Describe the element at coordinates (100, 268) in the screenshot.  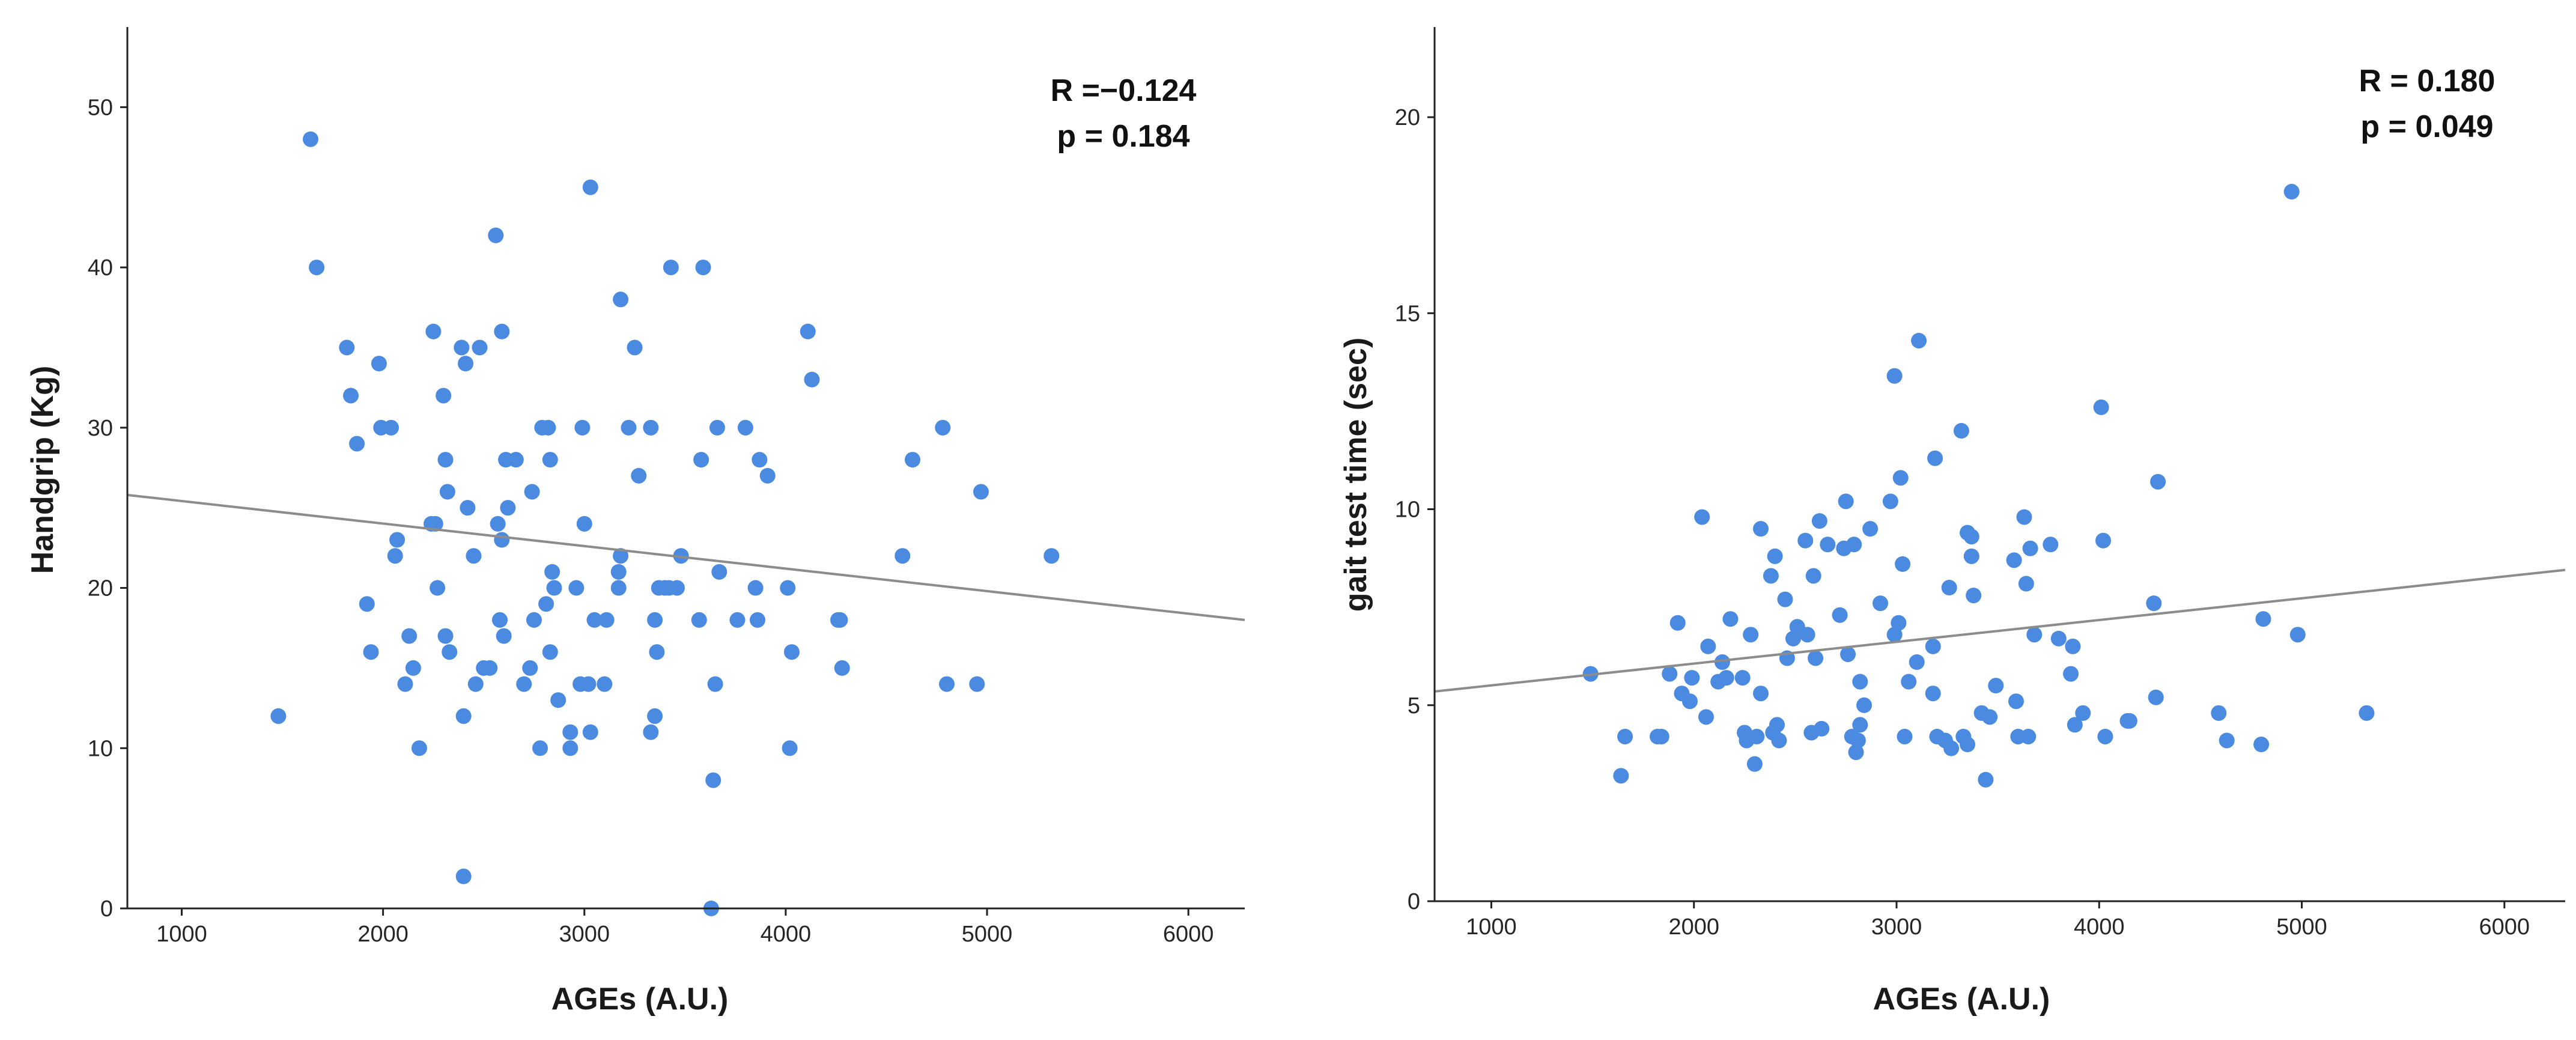
I see `y-tick-label: 40` at that location.